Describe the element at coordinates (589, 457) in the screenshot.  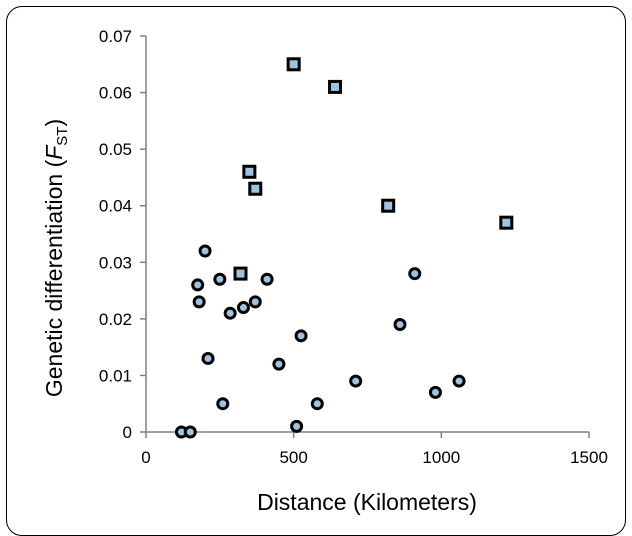
I see `x-tick-label: 1500` at that location.